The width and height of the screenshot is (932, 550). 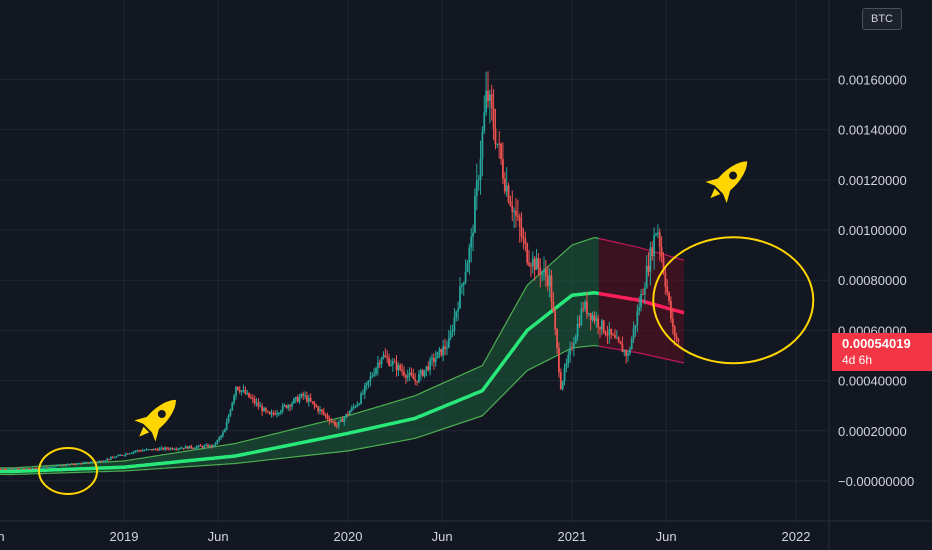 I want to click on y-tick-label: 0.00100000, so click(x=872, y=230).